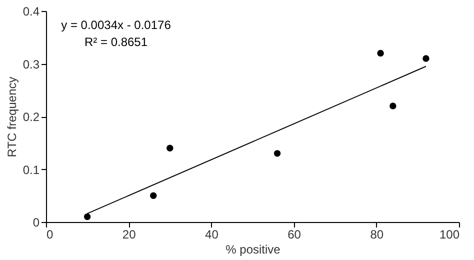 Image resolution: width=474 pixels, height=260 pixels. I want to click on x-tick-label: 60, so click(295, 235).